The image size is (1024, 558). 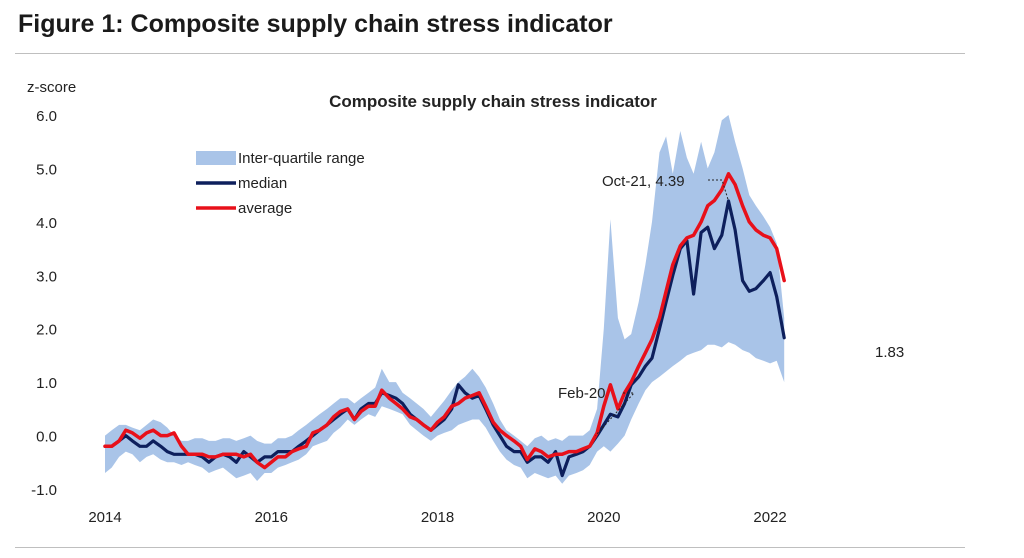 I want to click on x-tick-labels: 2014 2016 2018 2020 2022, so click(x=437, y=517).